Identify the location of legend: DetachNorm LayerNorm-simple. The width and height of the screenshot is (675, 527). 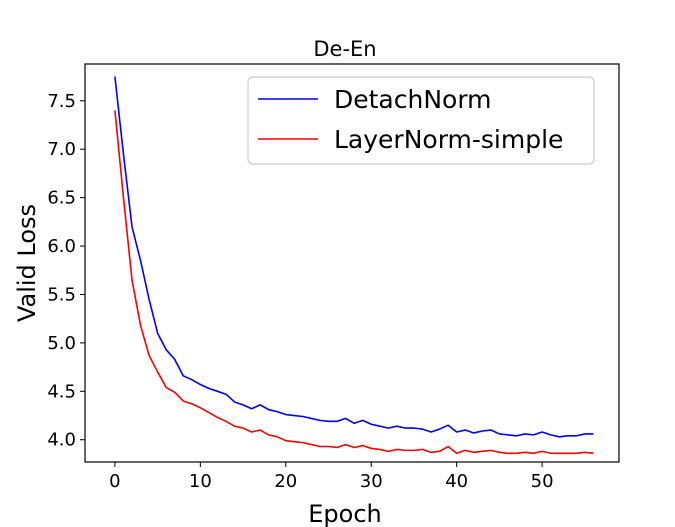
(421, 120).